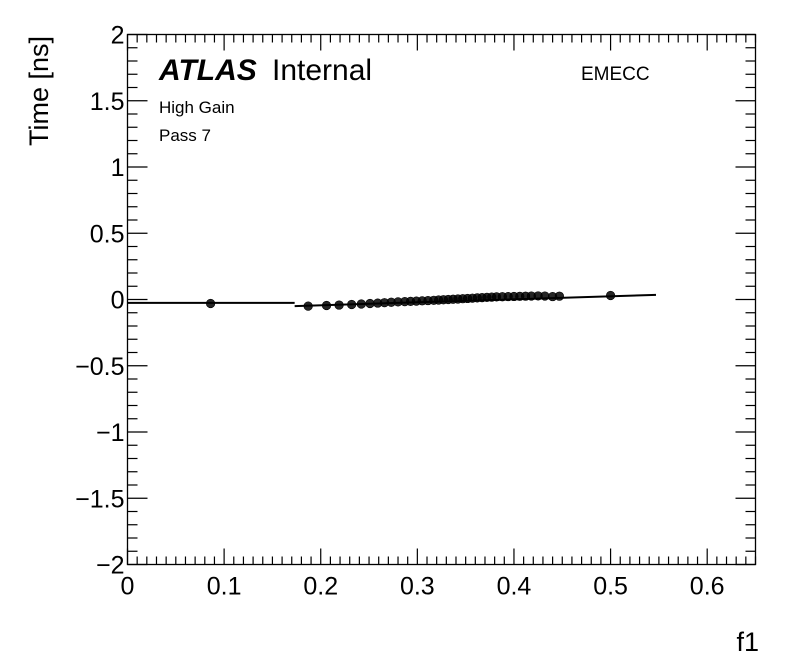  Describe the element at coordinates (107, 234) in the screenshot. I see `y-tick-label: 0.5` at that location.